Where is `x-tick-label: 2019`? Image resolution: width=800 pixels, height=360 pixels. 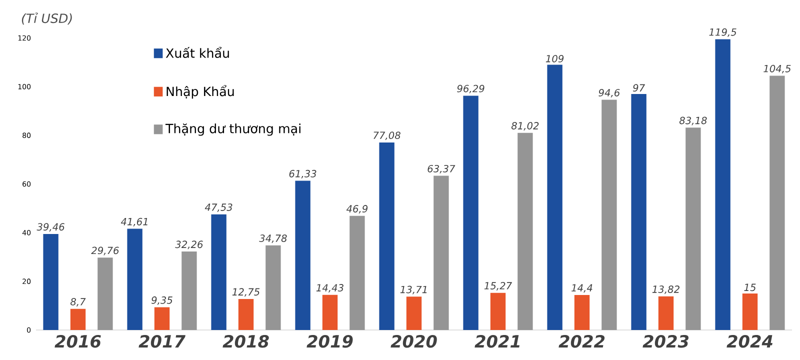
x-tick-label: 2019 is located at coordinates (329, 341).